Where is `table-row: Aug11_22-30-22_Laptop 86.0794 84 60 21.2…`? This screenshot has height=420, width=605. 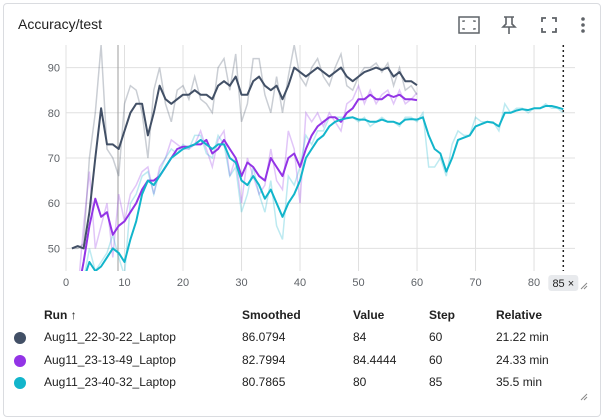 table-row: Aug11_22-30-22_Laptop 86.0794 84 60 21.2… is located at coordinates (295, 337).